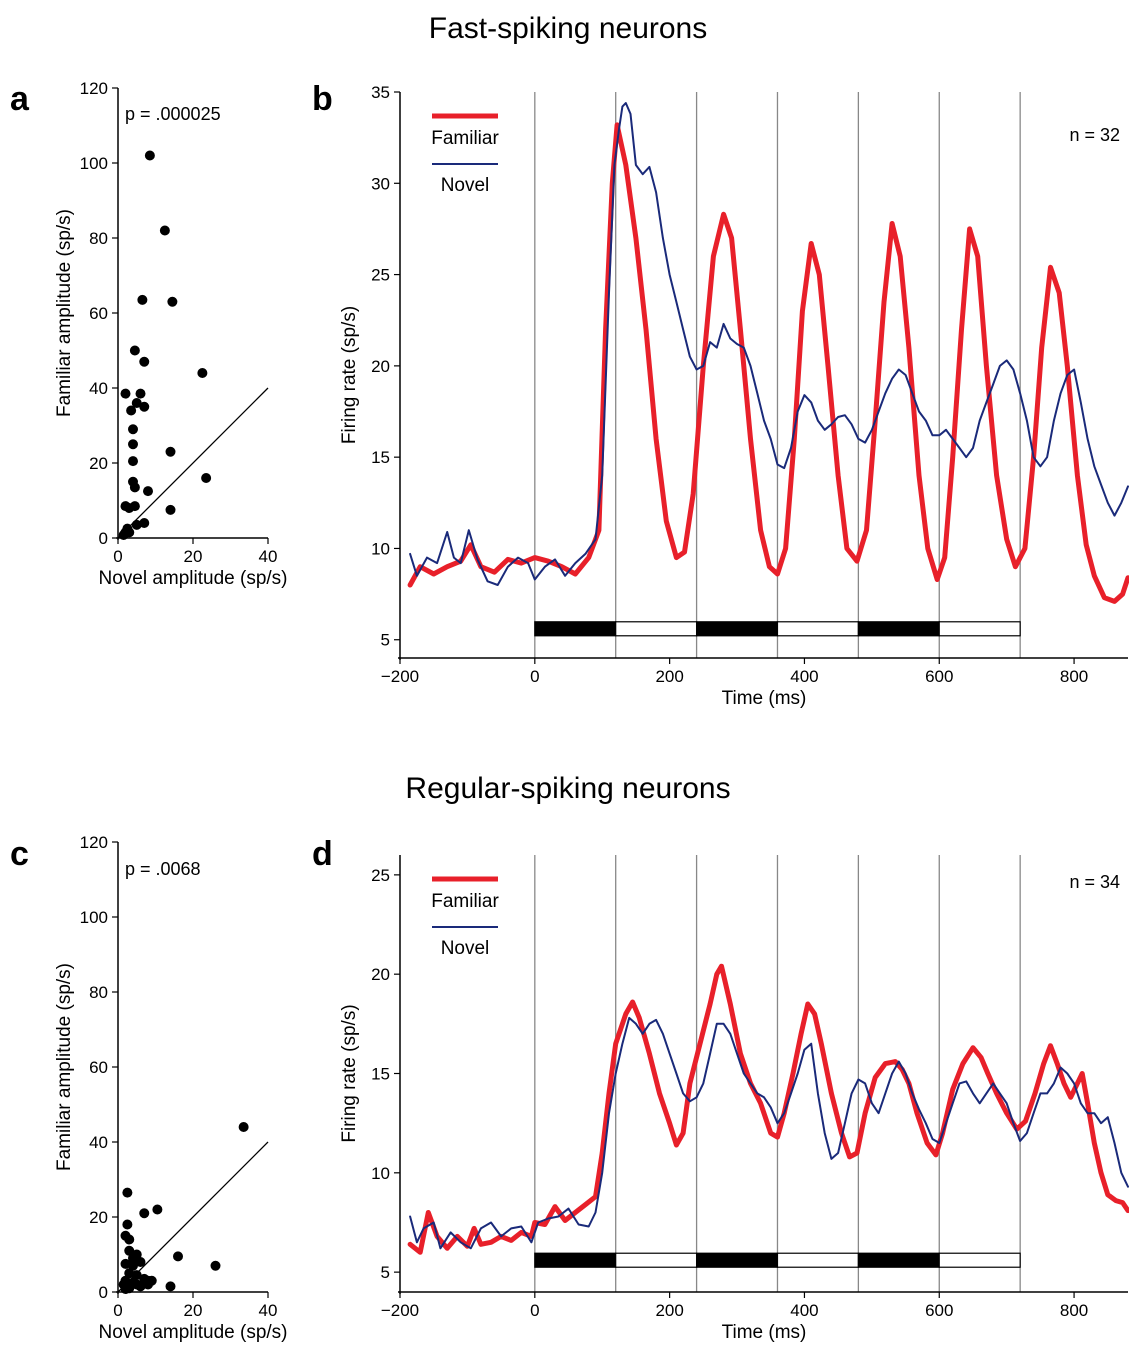  What do you see at coordinates (20, 99) in the screenshot?
I see `panel-label: a` at bounding box center [20, 99].